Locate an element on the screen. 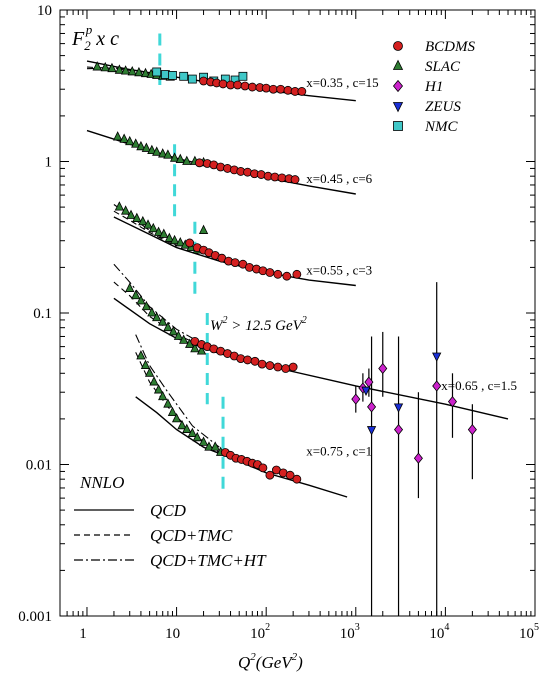 This screenshot has width=545, height=681. slac-legend-marker is located at coordinates (398, 64).